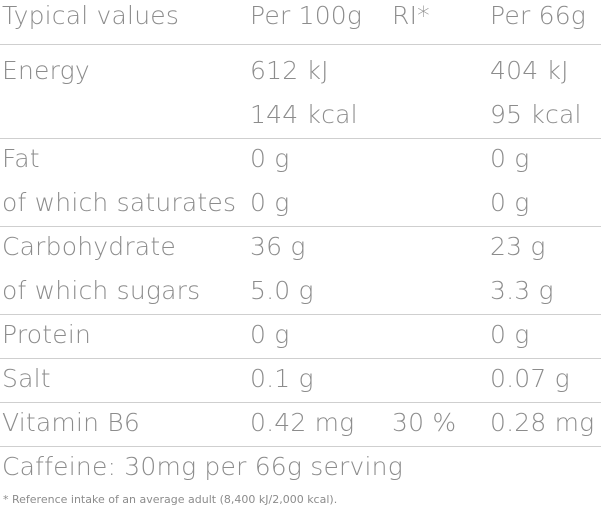 The image size is (612, 514). Describe the element at coordinates (530, 378) in the screenshot. I see `cell: 0.07 g` at that location.